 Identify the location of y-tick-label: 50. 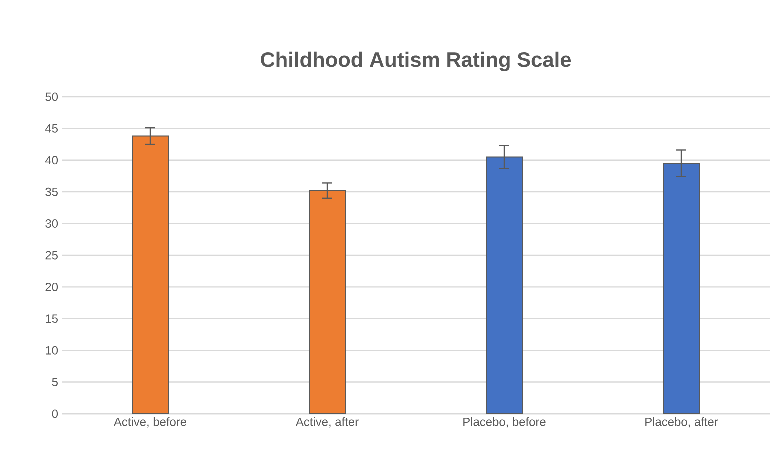
(52, 97).